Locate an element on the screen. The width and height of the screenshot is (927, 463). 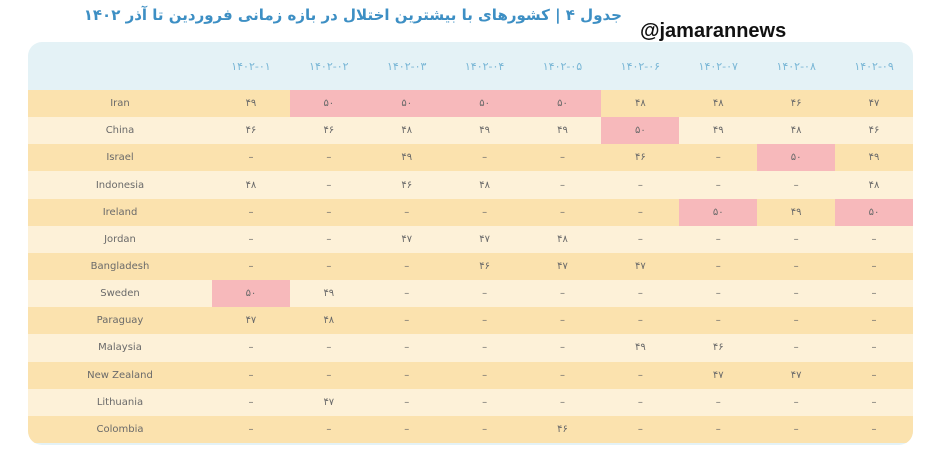
country-label: Bangladesh is located at coordinates (120, 266).